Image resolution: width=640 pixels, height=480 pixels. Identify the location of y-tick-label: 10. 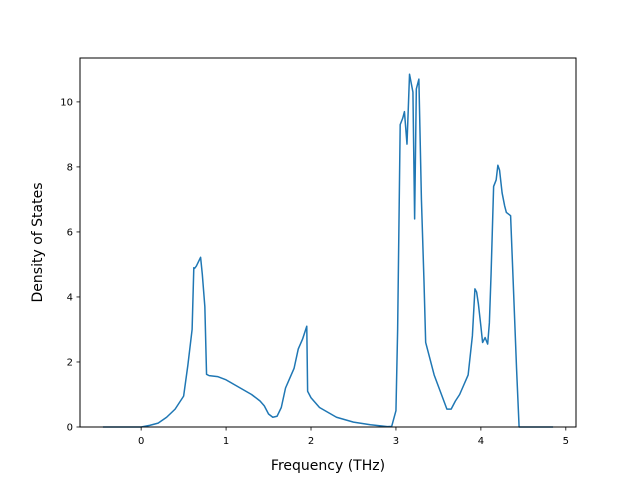
(66, 102).